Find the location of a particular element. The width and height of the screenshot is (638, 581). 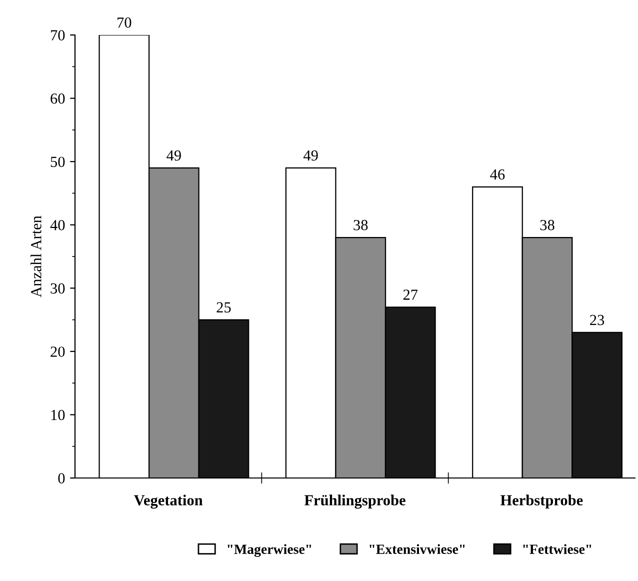

y-axis-title: Anzahl Arten is located at coordinates (36, 257).